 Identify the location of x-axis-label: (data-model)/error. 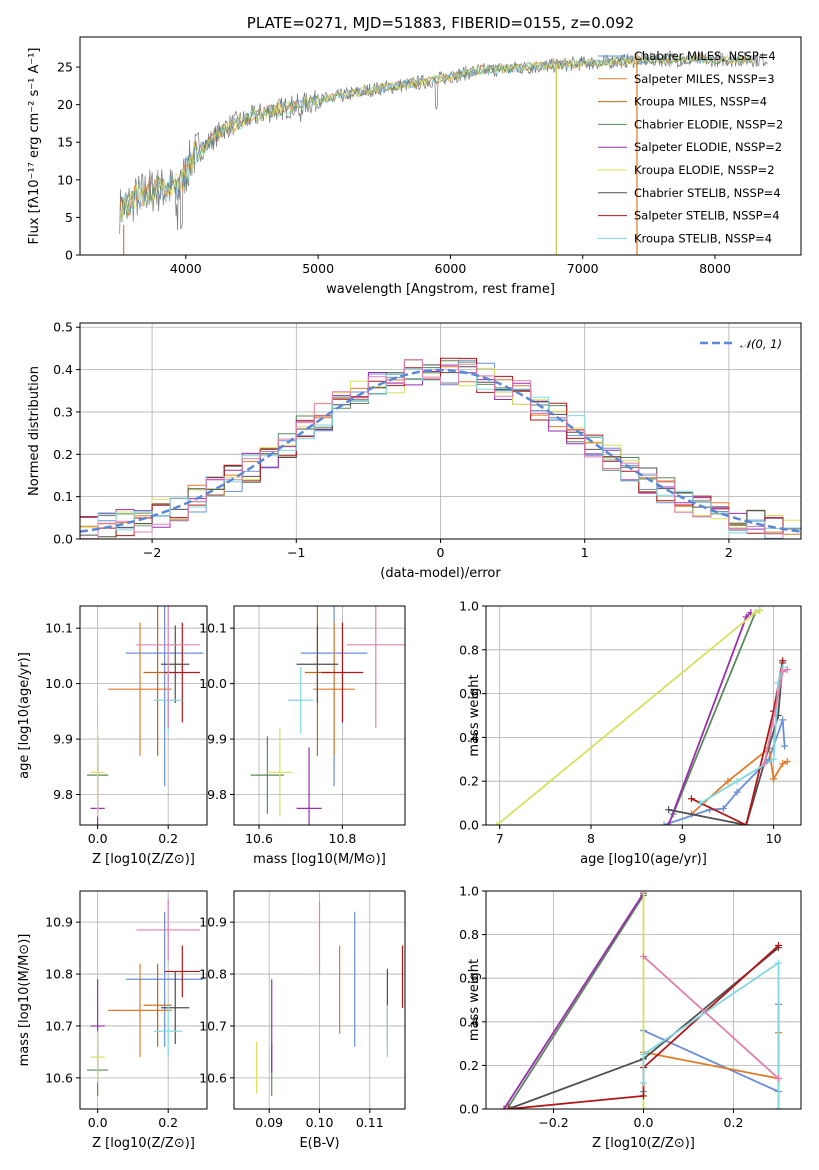
(440, 573).